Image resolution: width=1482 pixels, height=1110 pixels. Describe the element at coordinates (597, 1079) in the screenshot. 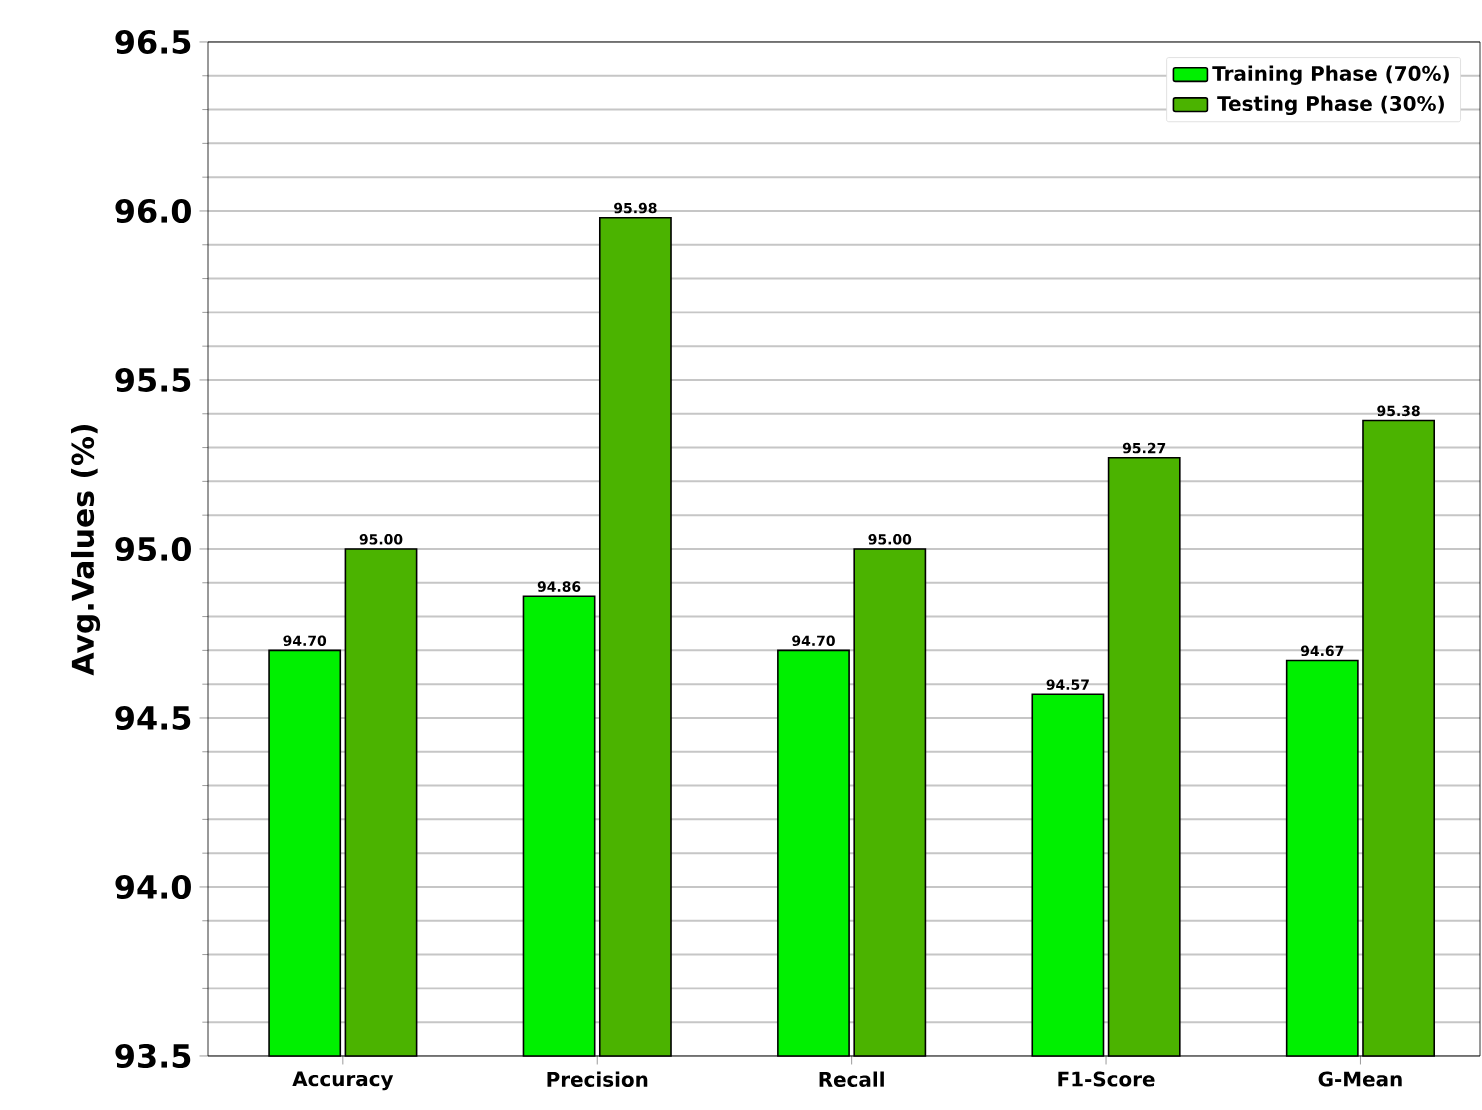

I see `x-tick-label: Precision` at that location.